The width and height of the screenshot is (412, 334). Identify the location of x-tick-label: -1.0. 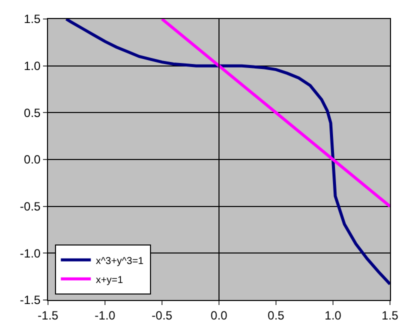
(105, 315).